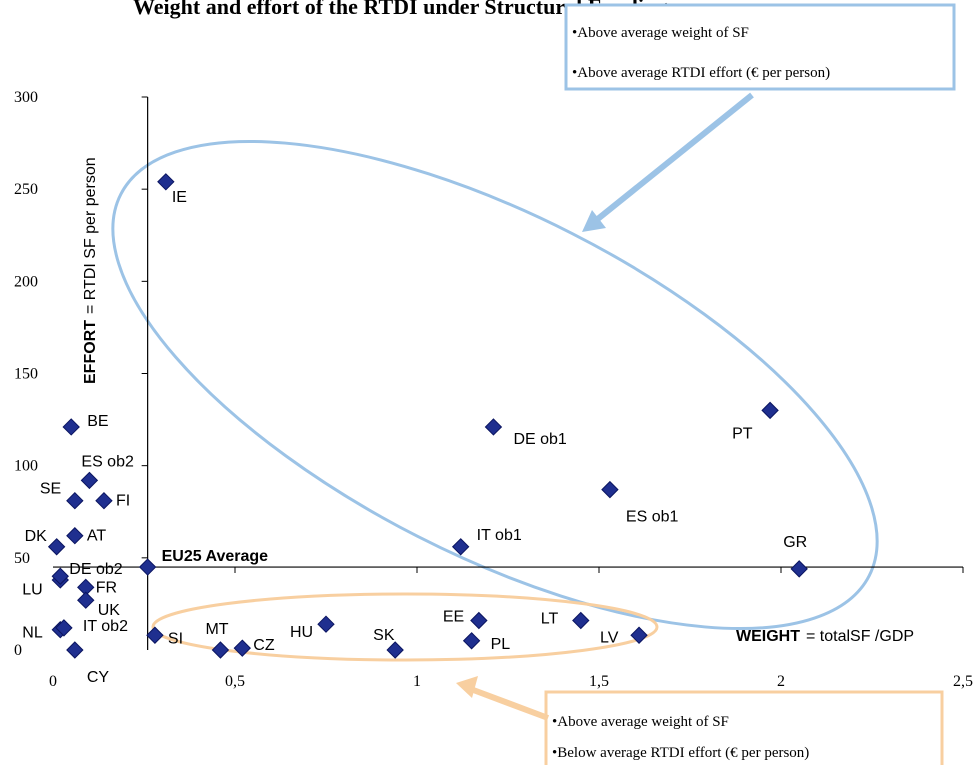 The width and height of the screenshot is (974, 765). Describe the element at coordinates (799, 569) in the screenshot. I see `point-gr` at that location.